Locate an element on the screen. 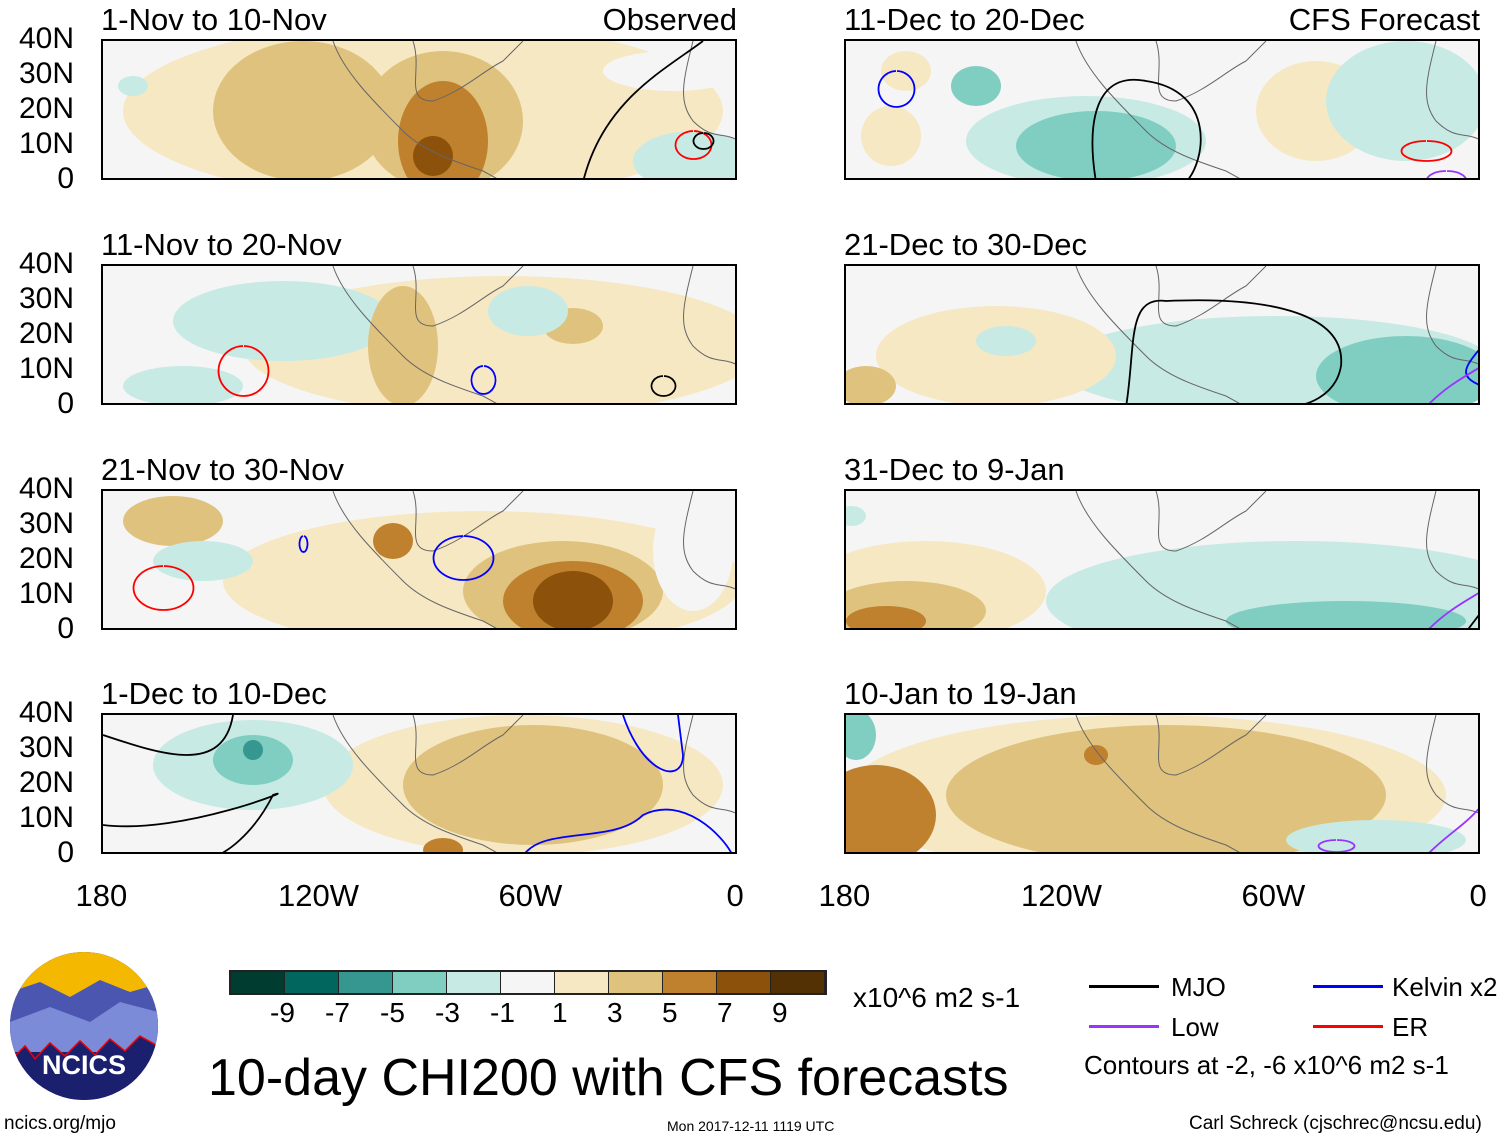 The height and width of the screenshot is (1141, 1510). colorbar-label: 7 is located at coordinates (725, 1012).